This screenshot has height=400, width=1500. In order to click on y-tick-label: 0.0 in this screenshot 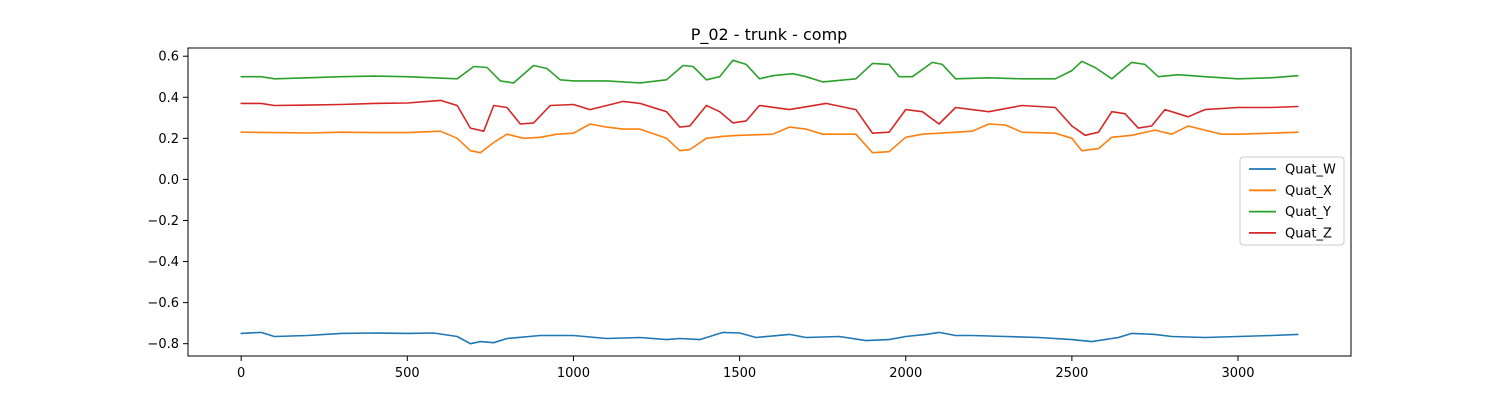, I will do `click(168, 180)`.